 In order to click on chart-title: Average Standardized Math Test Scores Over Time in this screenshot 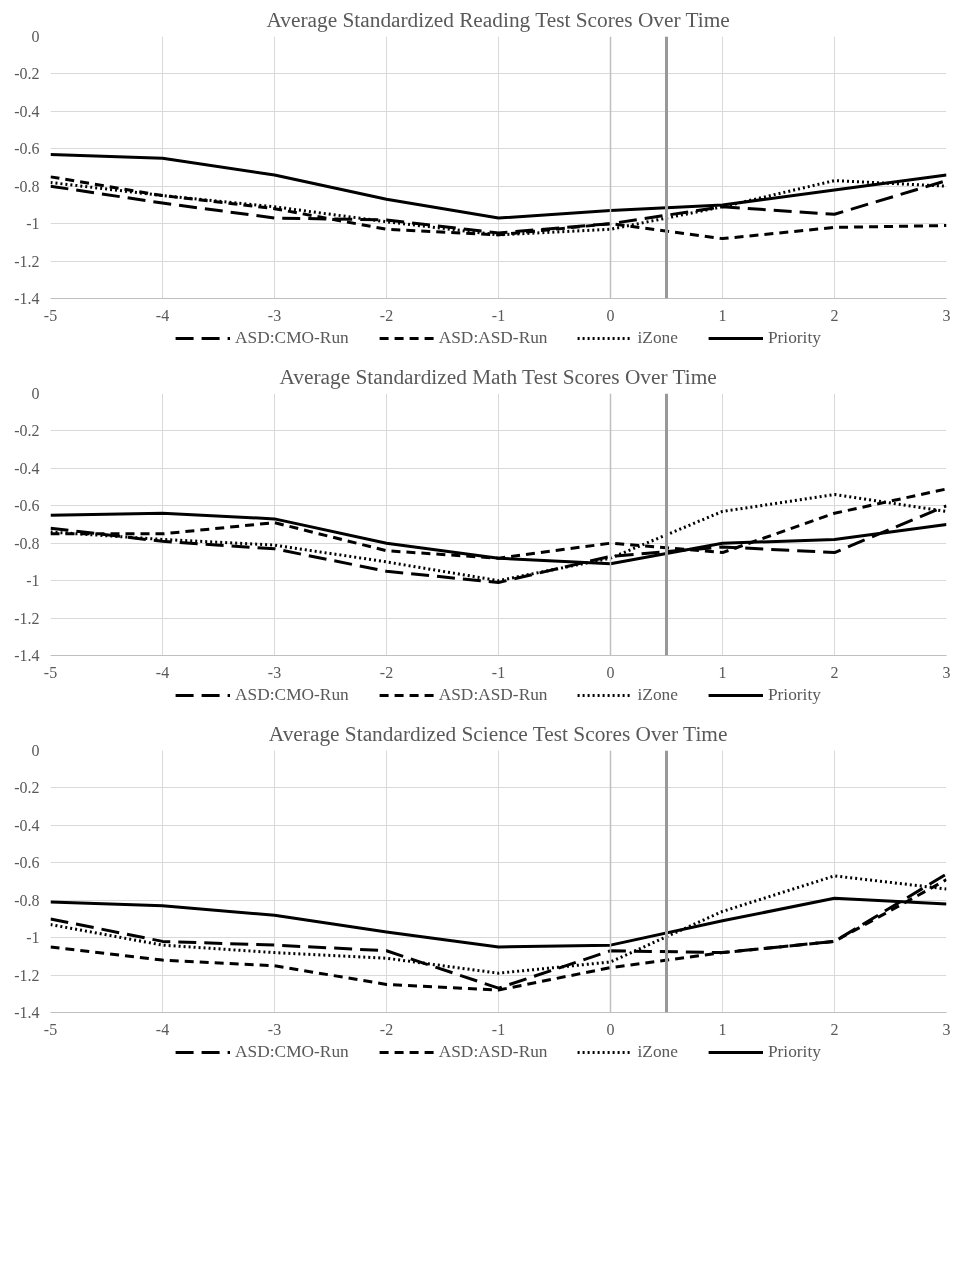, I will do `click(498, 376)`.